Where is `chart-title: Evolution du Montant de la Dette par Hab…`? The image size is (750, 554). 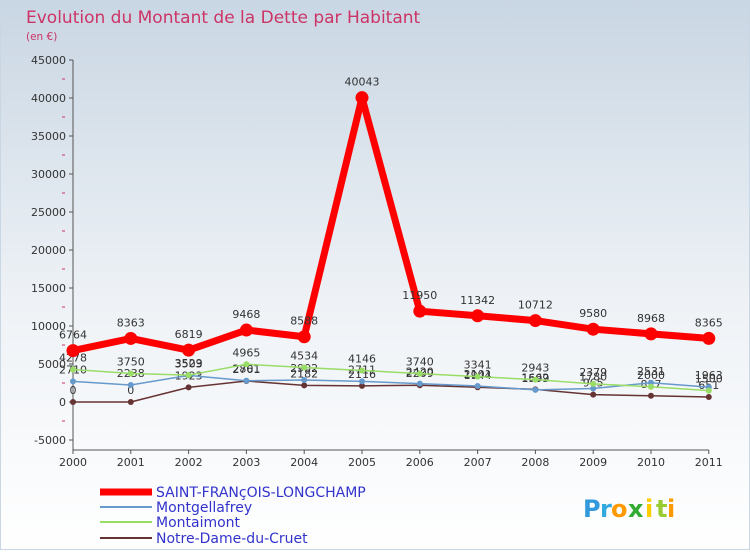
chart-title: Evolution du Montant de la Dette par Hab… is located at coordinates (223, 18).